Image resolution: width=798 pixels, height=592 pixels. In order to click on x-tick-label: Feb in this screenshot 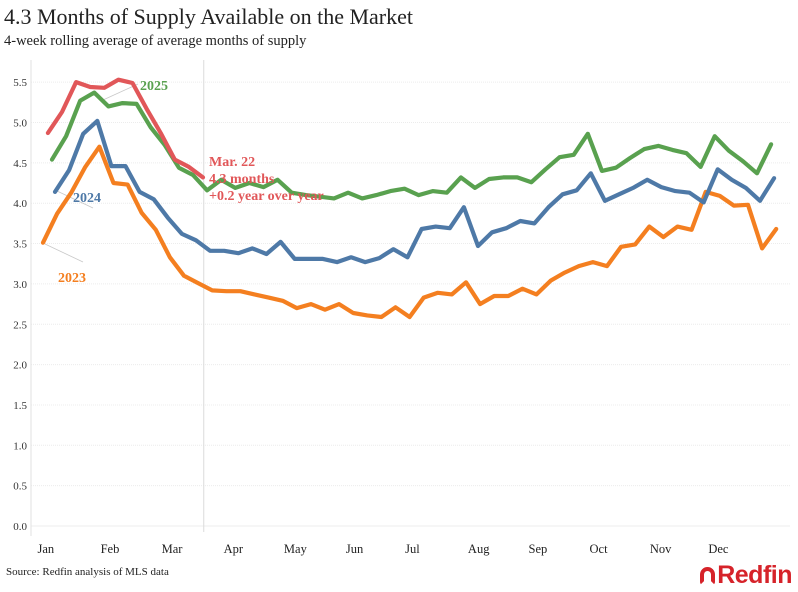, I will do `click(110, 549)`.